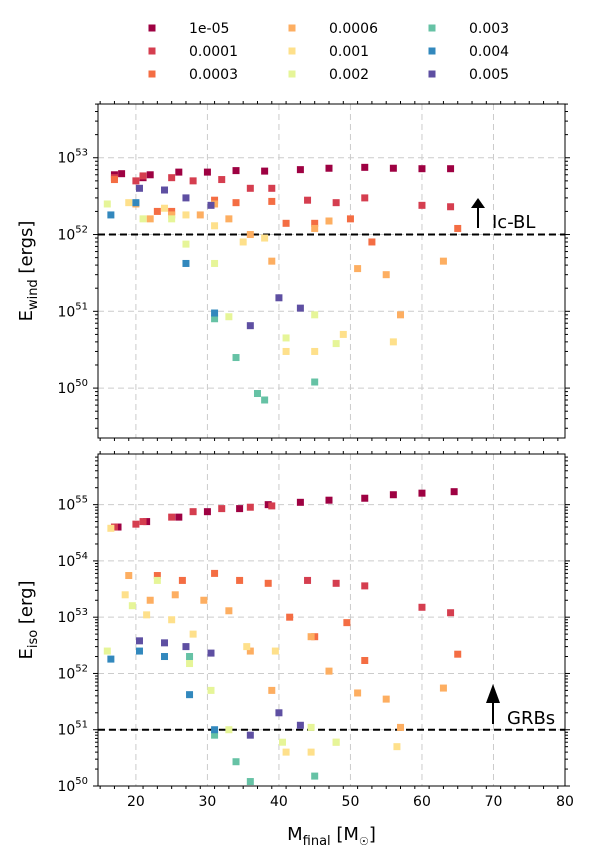 The height and width of the screenshot is (862, 590). I want to click on legend-label: 0.004, so click(489, 52).